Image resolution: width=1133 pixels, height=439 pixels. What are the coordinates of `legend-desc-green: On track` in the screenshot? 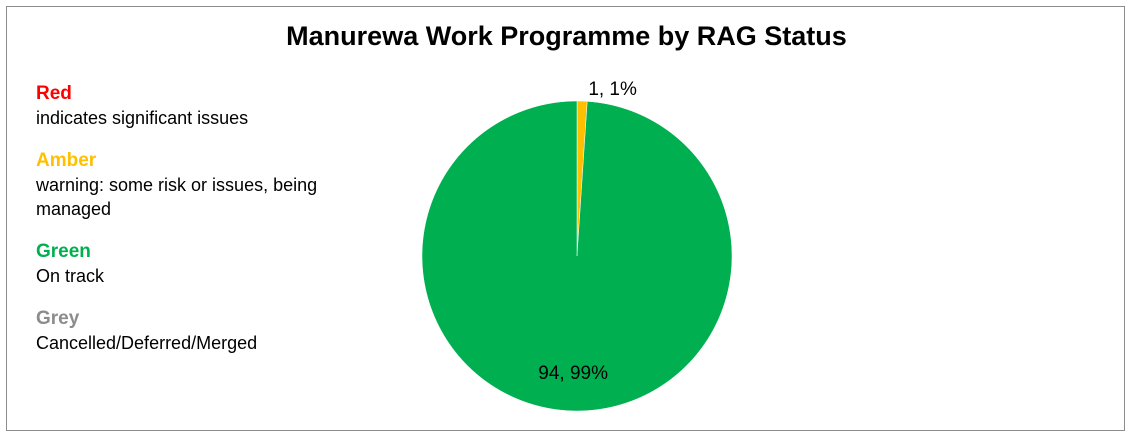 It's located at (70, 276).